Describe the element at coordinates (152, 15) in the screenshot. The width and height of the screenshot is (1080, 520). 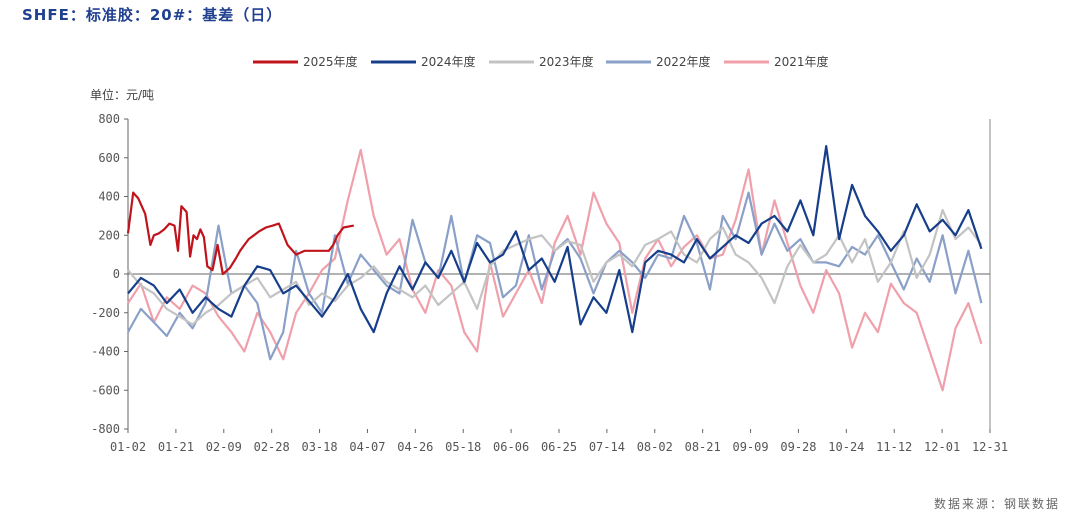
I see `chart-title: SHFE：标准胶：20#：基差（日）` at that location.